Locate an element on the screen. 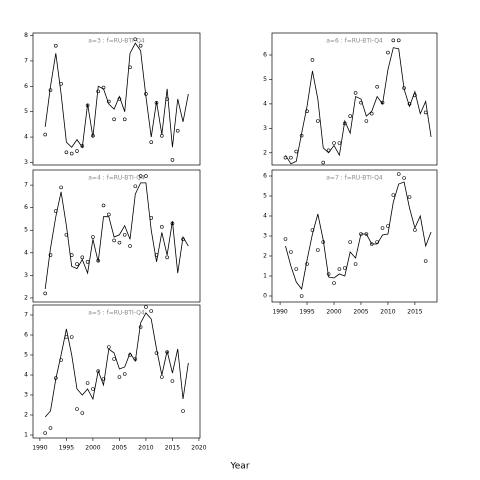 The width and height of the screenshot is (480, 480). x-tick-label: 2020 is located at coordinates (198, 448).